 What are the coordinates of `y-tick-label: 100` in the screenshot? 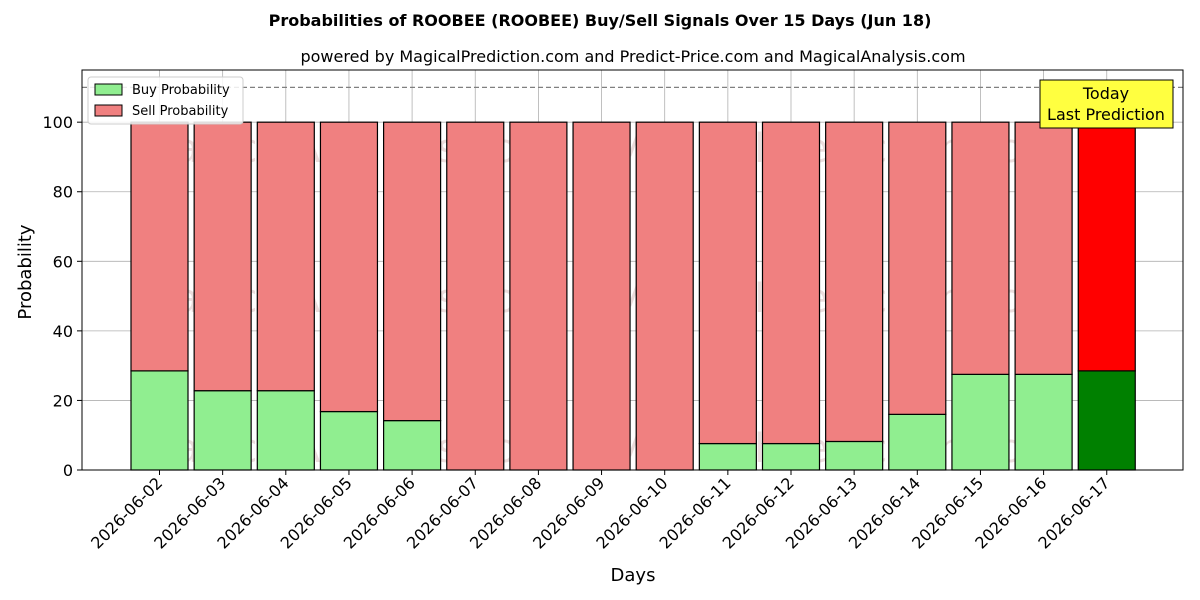 It's located at (57, 122).